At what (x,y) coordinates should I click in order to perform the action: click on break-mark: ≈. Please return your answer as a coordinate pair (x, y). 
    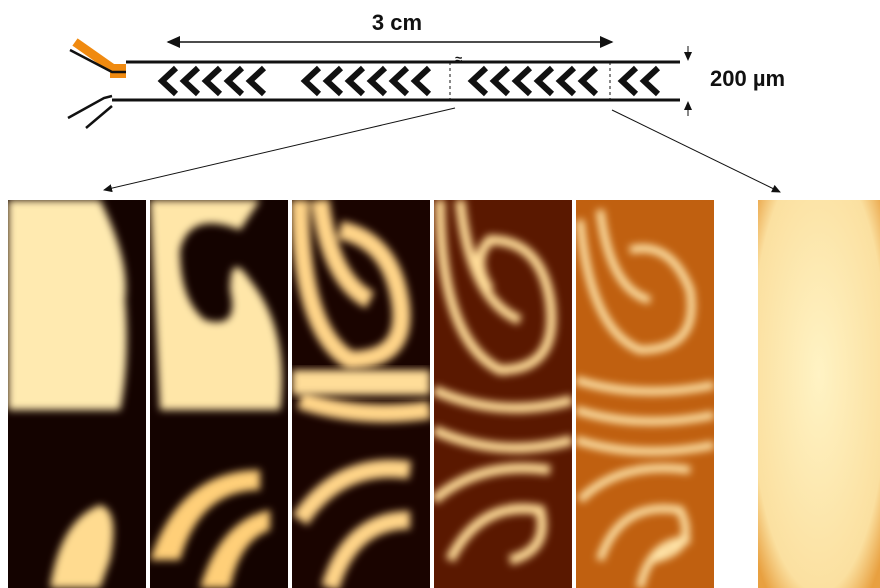
    Looking at the image, I should click on (458, 58).